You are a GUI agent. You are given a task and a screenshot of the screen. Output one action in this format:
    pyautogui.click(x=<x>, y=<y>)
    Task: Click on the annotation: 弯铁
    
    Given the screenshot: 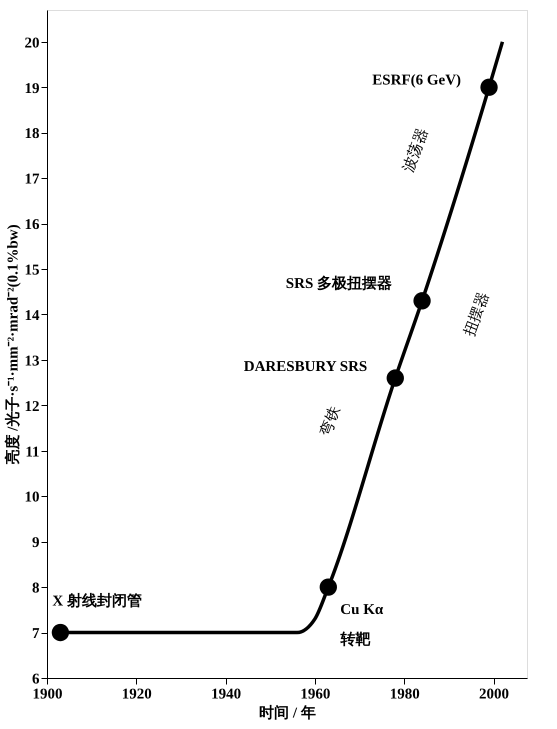 What is the action you would take?
    pyautogui.click(x=330, y=421)
    